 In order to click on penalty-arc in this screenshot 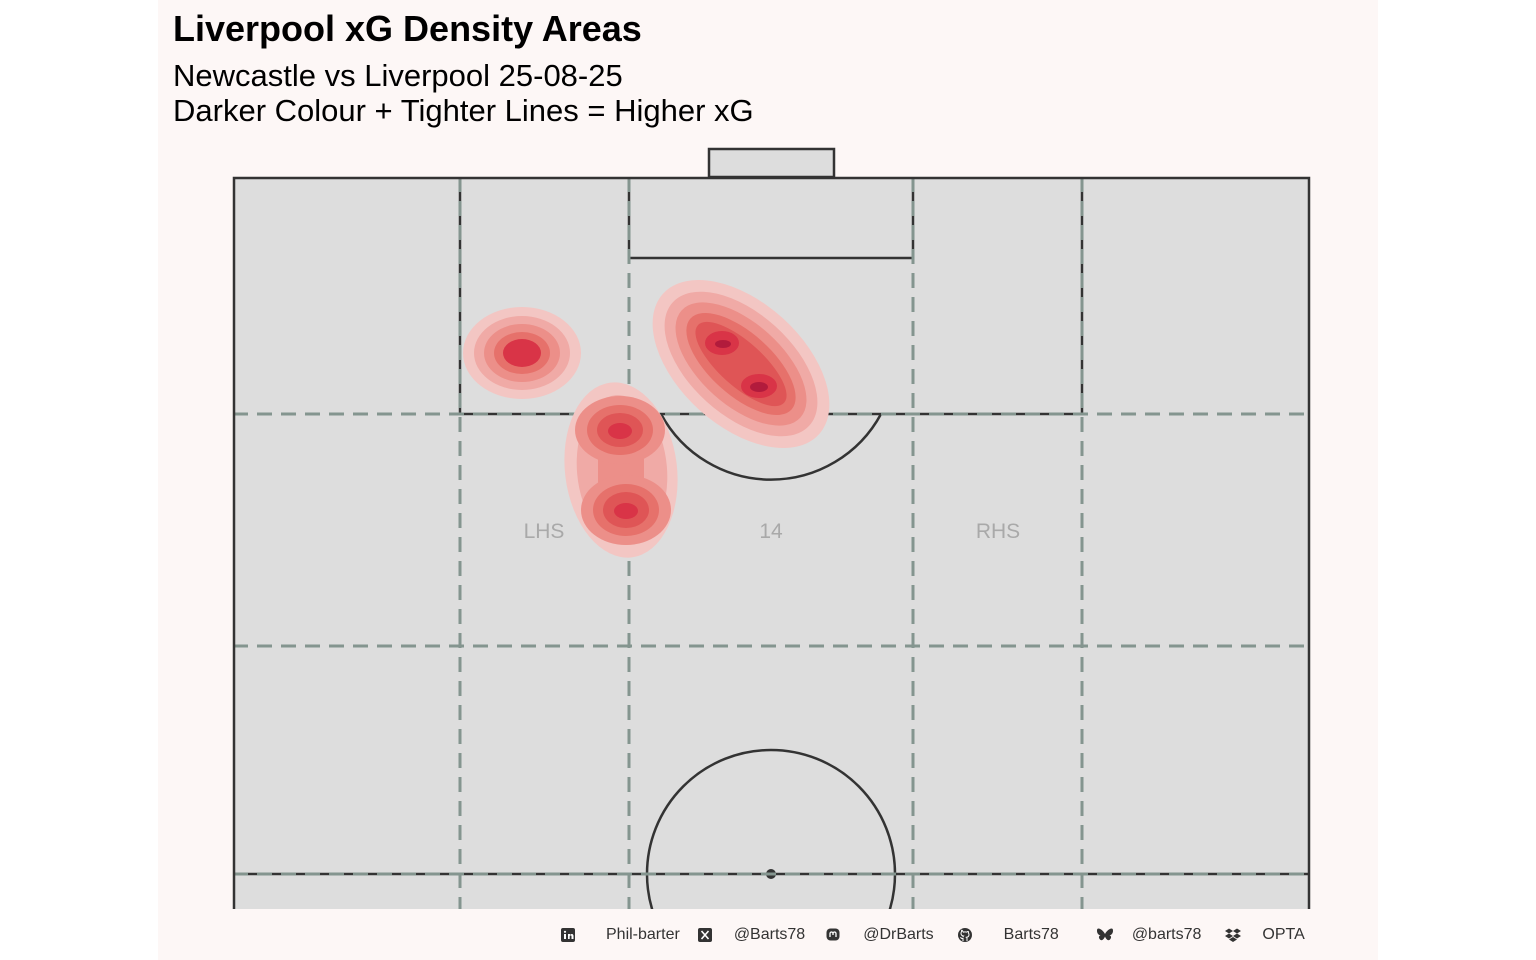, I will do `click(771, 447)`.